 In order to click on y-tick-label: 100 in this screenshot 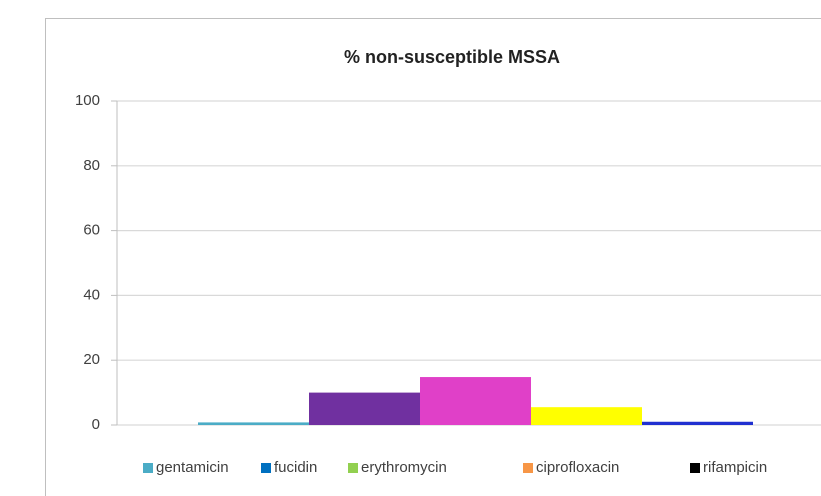, I will do `click(87, 100)`.